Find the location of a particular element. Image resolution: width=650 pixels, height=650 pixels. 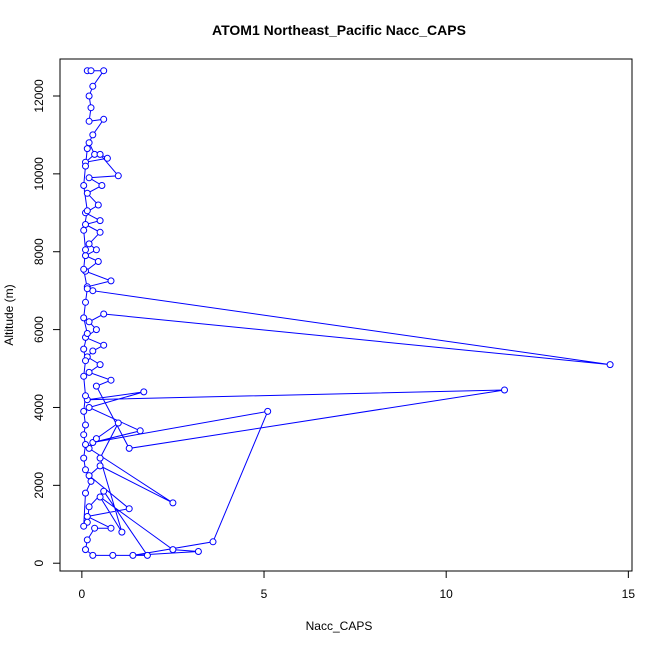

y-tick-label: 6000 is located at coordinates (39, 329).